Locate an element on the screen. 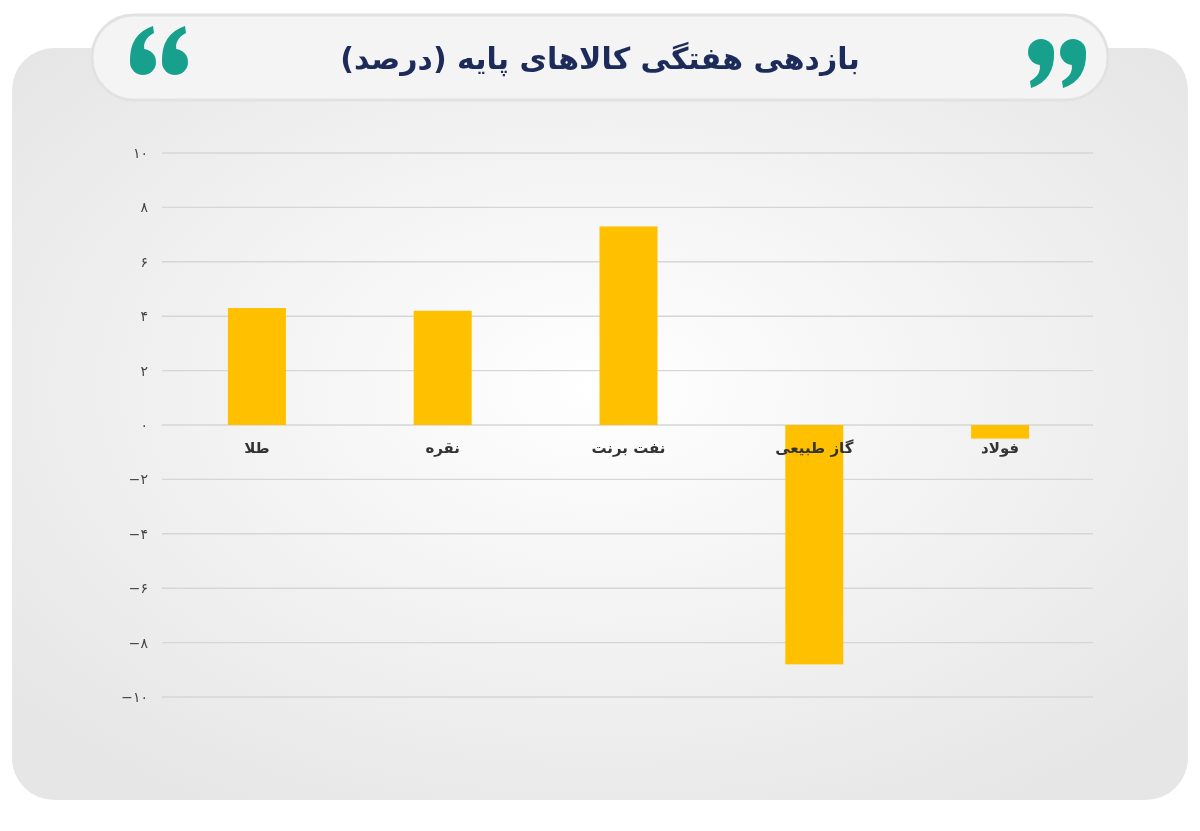  y-tick-label: −۶ is located at coordinates (138, 588).